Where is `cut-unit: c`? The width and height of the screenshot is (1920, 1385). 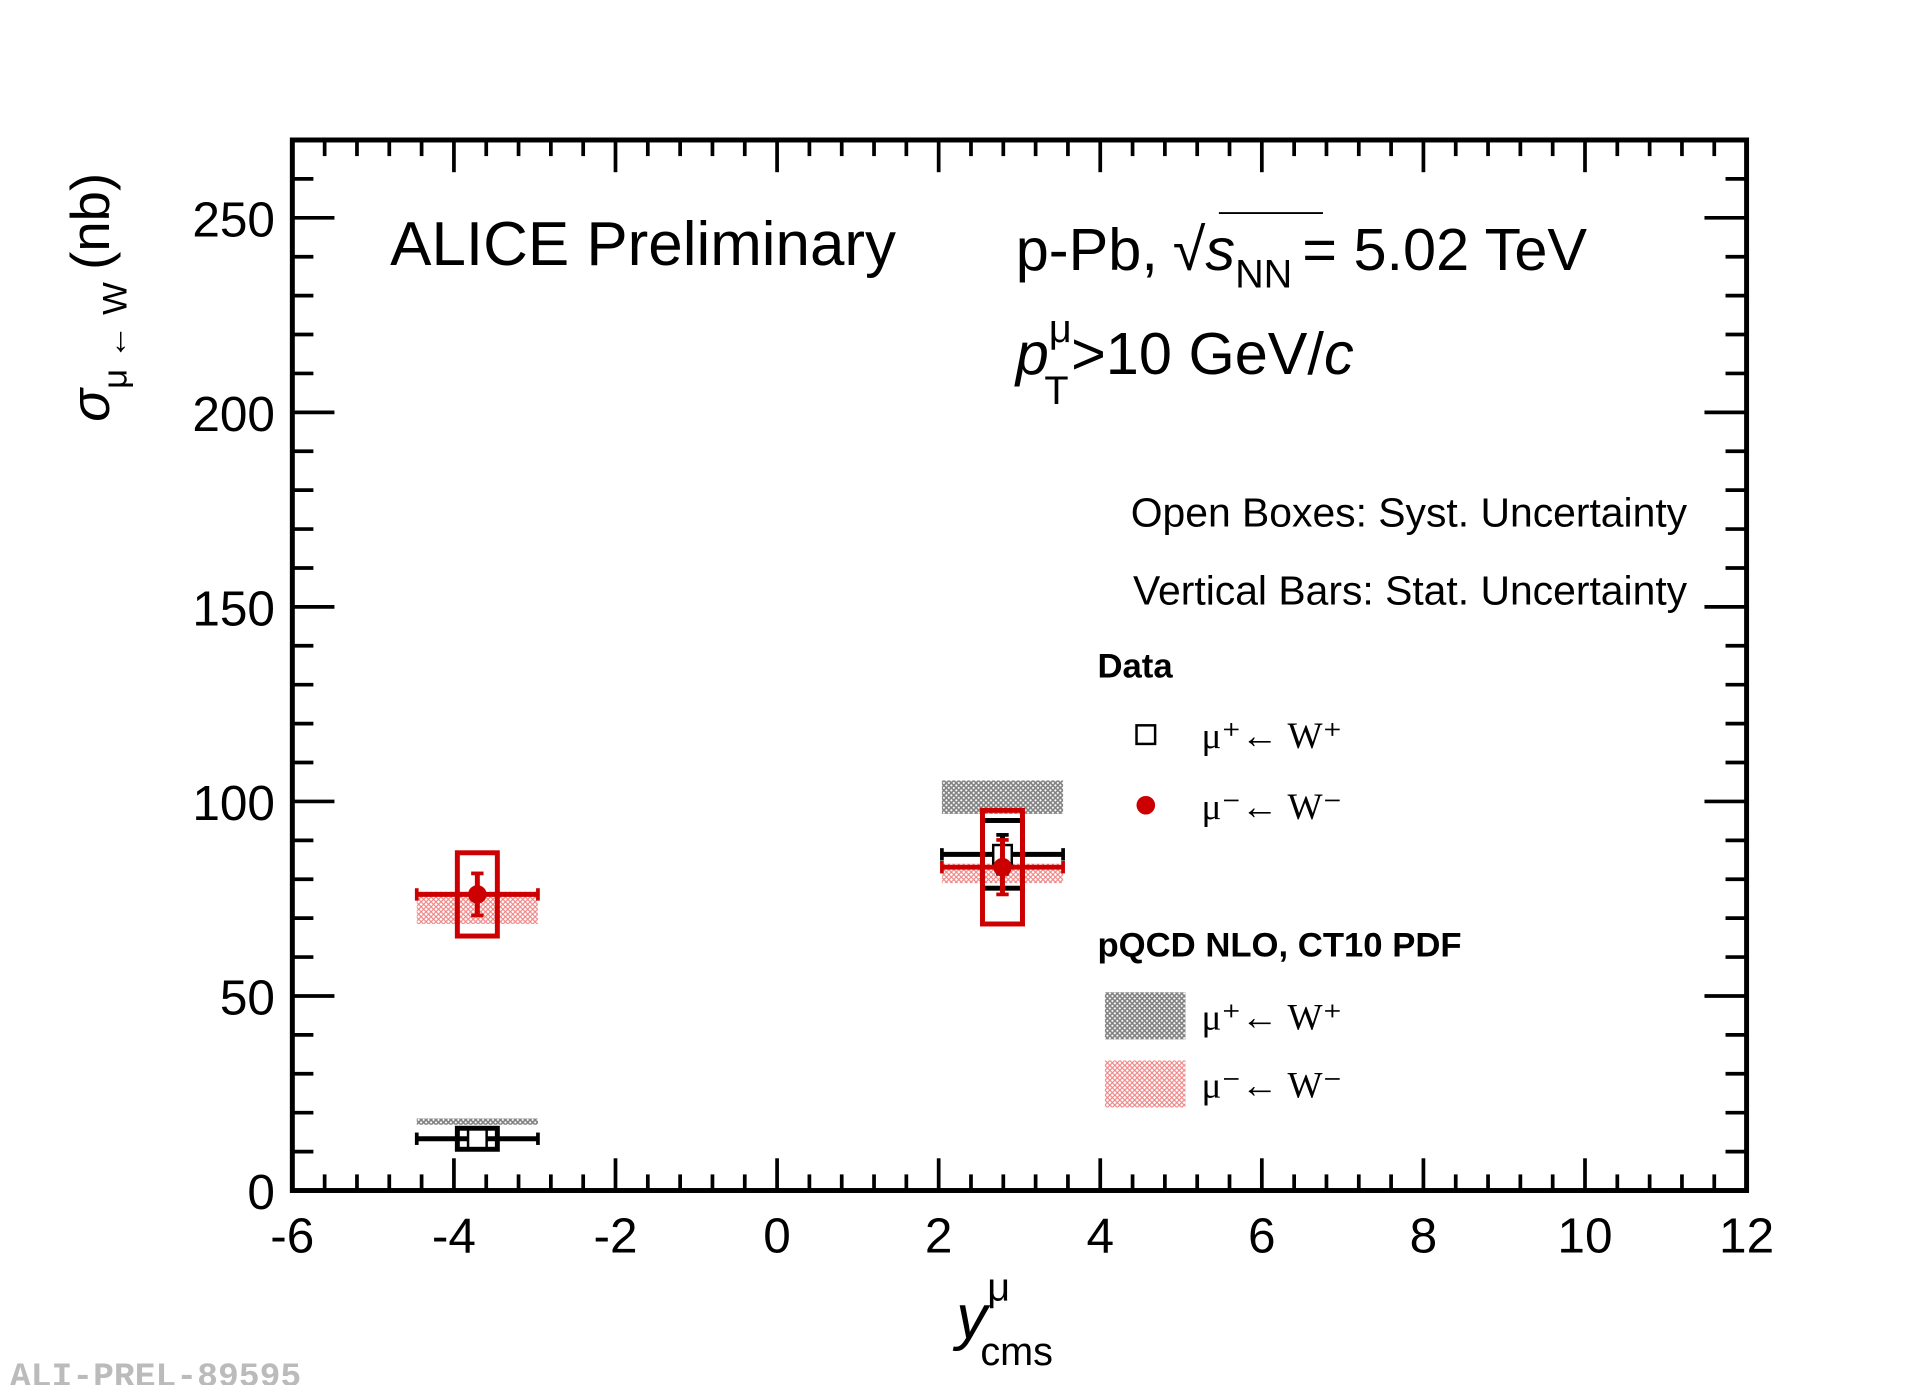
cut-unit: c is located at coordinates (1339, 353).